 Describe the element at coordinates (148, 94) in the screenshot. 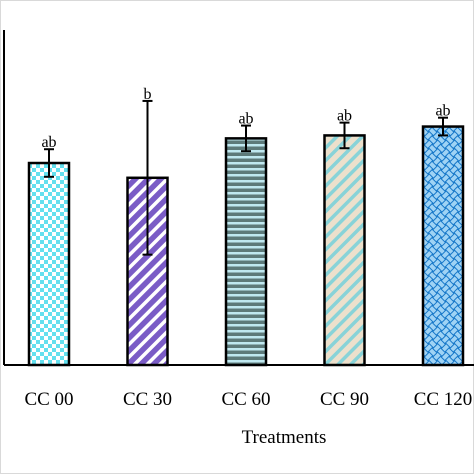

I see `significance-label: b` at that location.